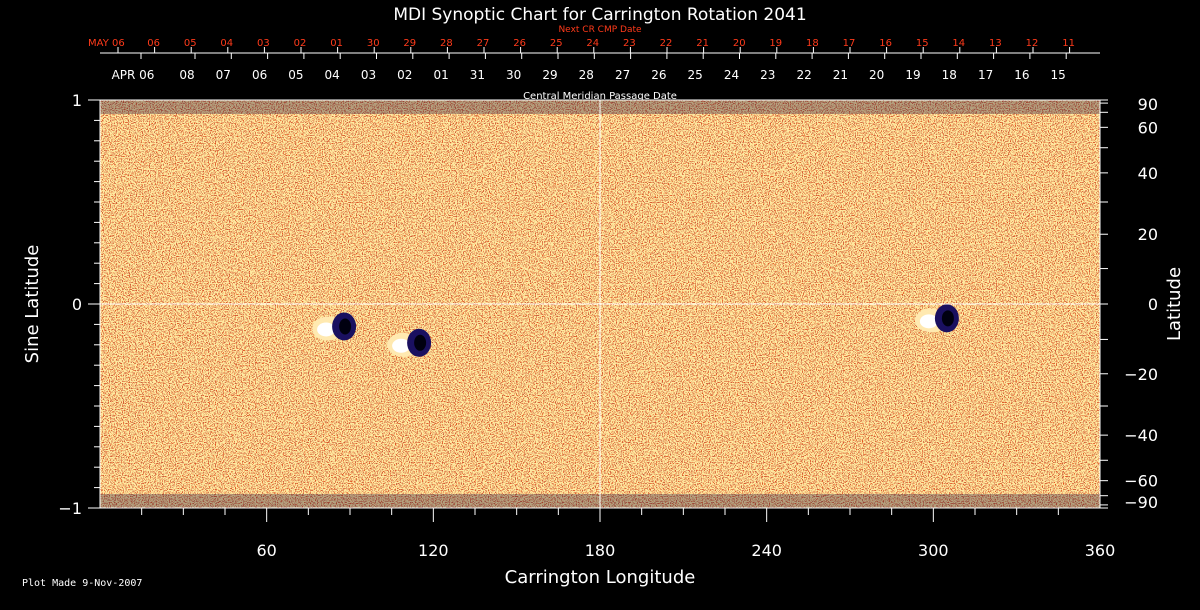  I want to click on y-left-tick-label: 1, so click(77, 100).